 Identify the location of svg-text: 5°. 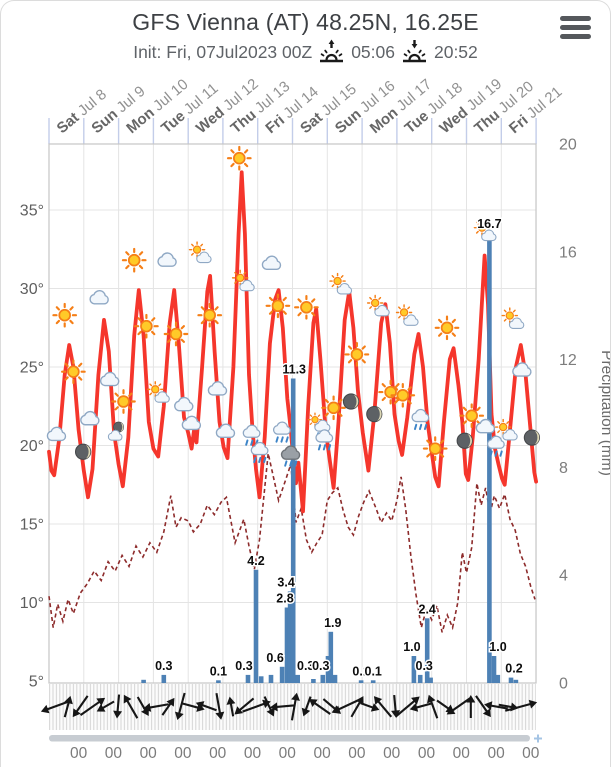
(36, 682).